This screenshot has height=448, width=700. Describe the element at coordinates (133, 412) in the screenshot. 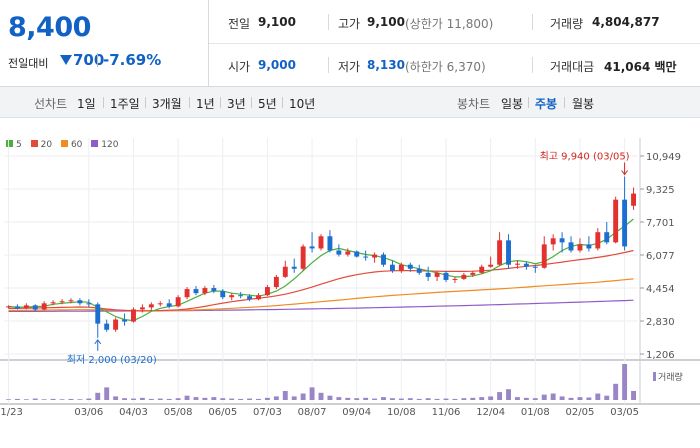

I see `x-tick-label: 04/03` at that location.